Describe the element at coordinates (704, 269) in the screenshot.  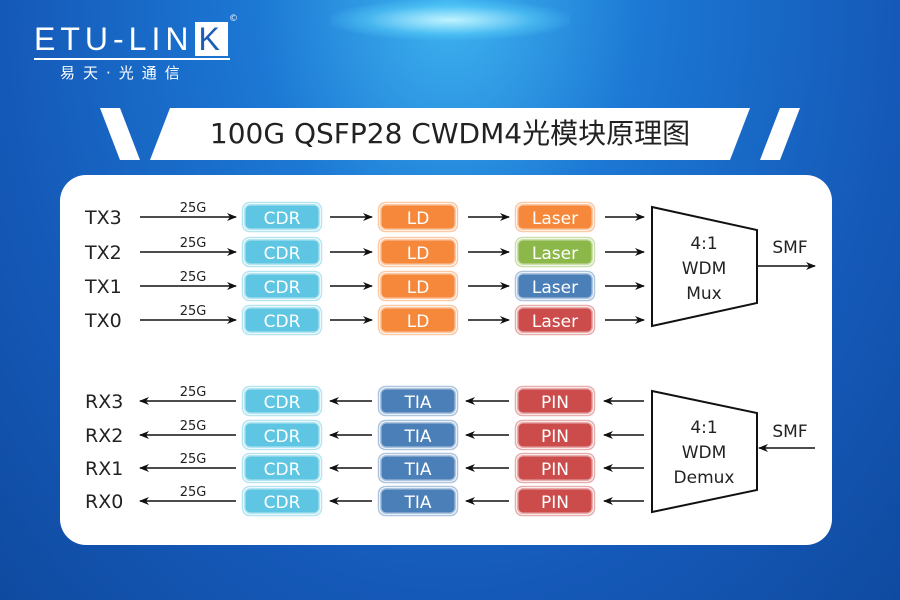
I see `mux-line2: WDM` at that location.